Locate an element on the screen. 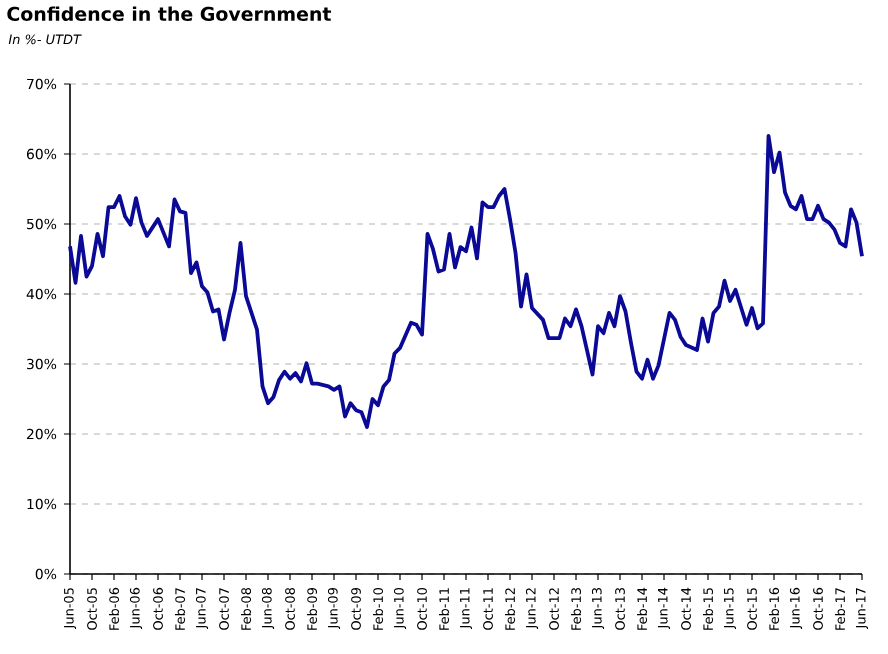 The width and height of the screenshot is (888, 654). chart-title: Confidence in the Government is located at coordinates (169, 14).